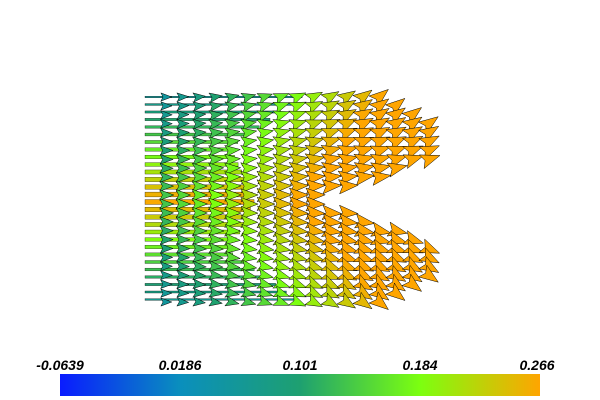  What do you see at coordinates (300, 365) in the screenshot?
I see `colorbar-tick-2: 0.101` at bounding box center [300, 365].